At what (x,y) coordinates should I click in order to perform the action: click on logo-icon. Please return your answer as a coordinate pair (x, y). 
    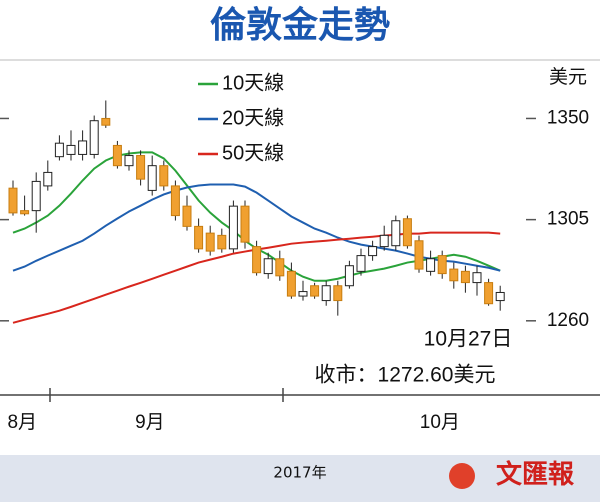
    Looking at the image, I should click on (462, 476).